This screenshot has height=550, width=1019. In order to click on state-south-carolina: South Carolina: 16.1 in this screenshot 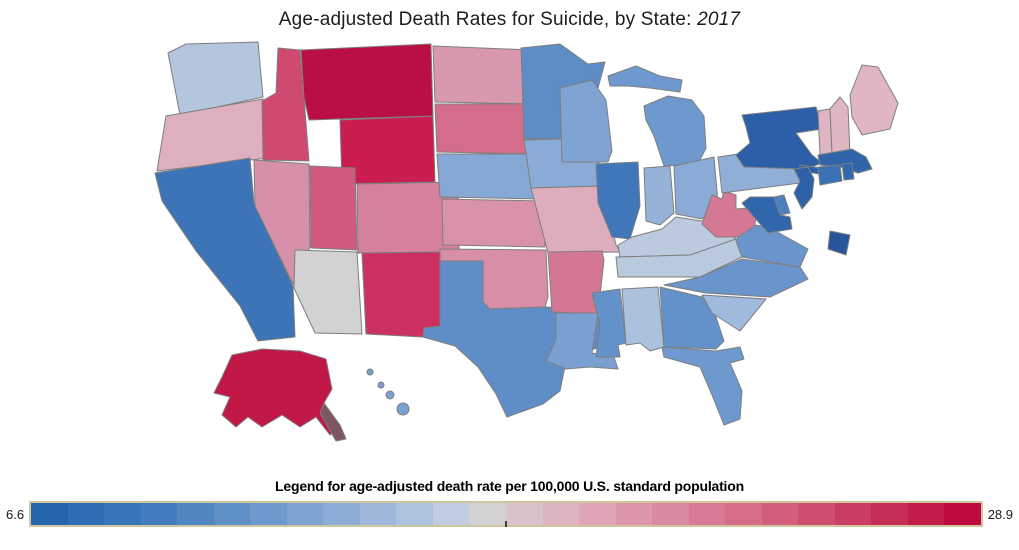, I will do `click(734, 313)`.